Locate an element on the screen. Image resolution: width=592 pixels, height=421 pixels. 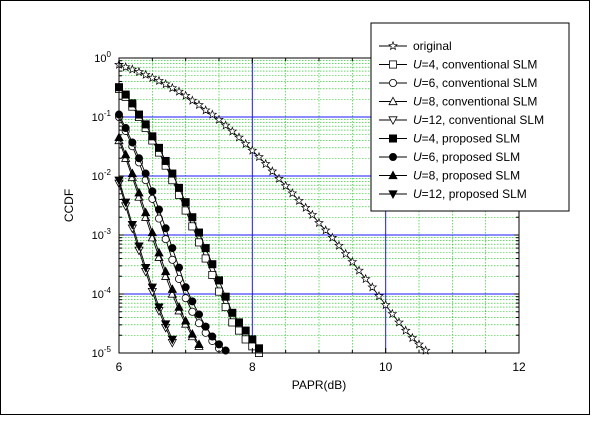
legend-label: U=4, proposed SLM is located at coordinates (466, 139).